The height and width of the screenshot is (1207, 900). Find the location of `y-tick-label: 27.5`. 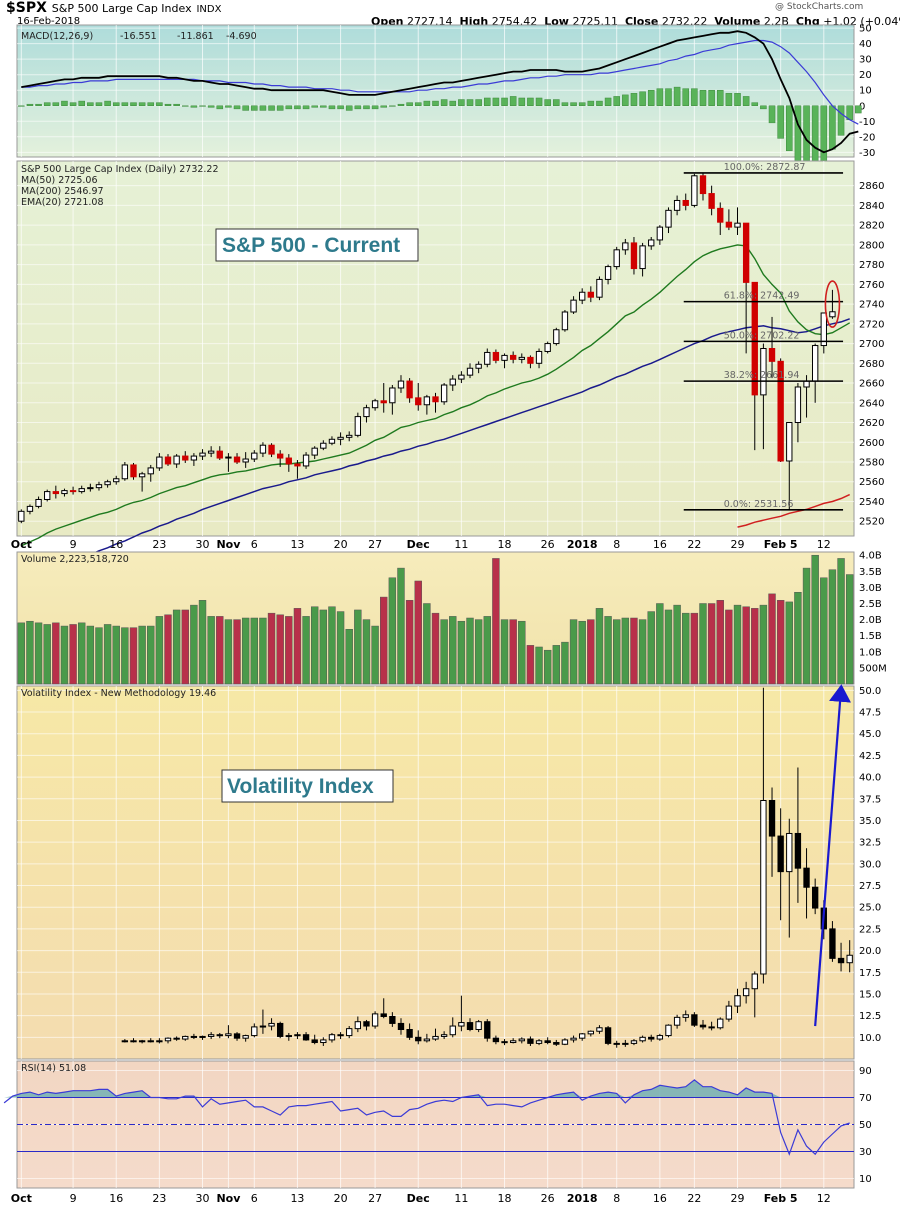

y-tick-label: 27.5 is located at coordinates (870, 886).